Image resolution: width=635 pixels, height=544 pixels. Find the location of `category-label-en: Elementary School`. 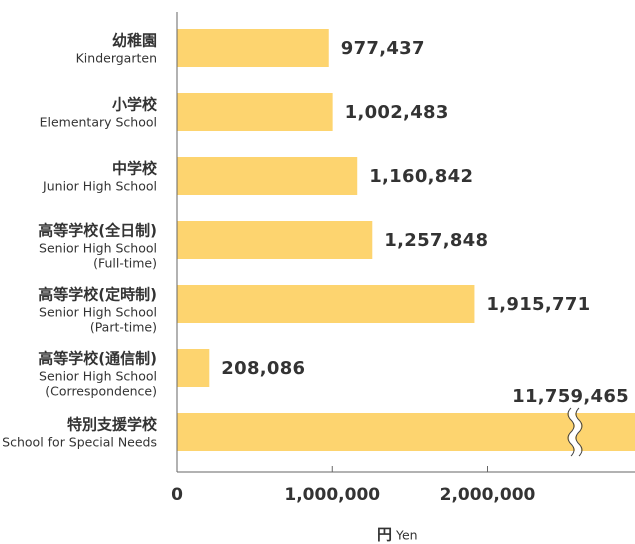

category-label-en: Elementary School is located at coordinates (98, 122).